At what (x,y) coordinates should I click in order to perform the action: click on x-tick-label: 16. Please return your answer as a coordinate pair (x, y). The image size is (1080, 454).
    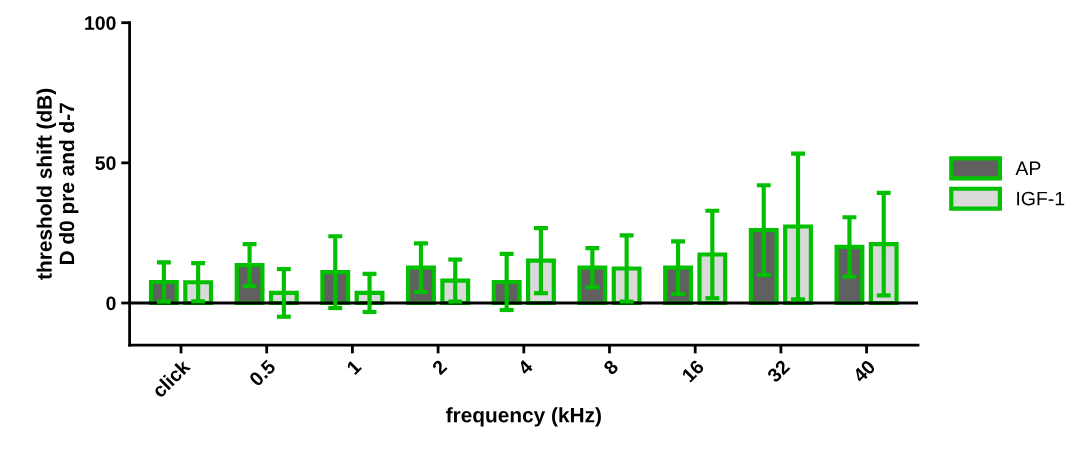
    Looking at the image, I should click on (693, 371).